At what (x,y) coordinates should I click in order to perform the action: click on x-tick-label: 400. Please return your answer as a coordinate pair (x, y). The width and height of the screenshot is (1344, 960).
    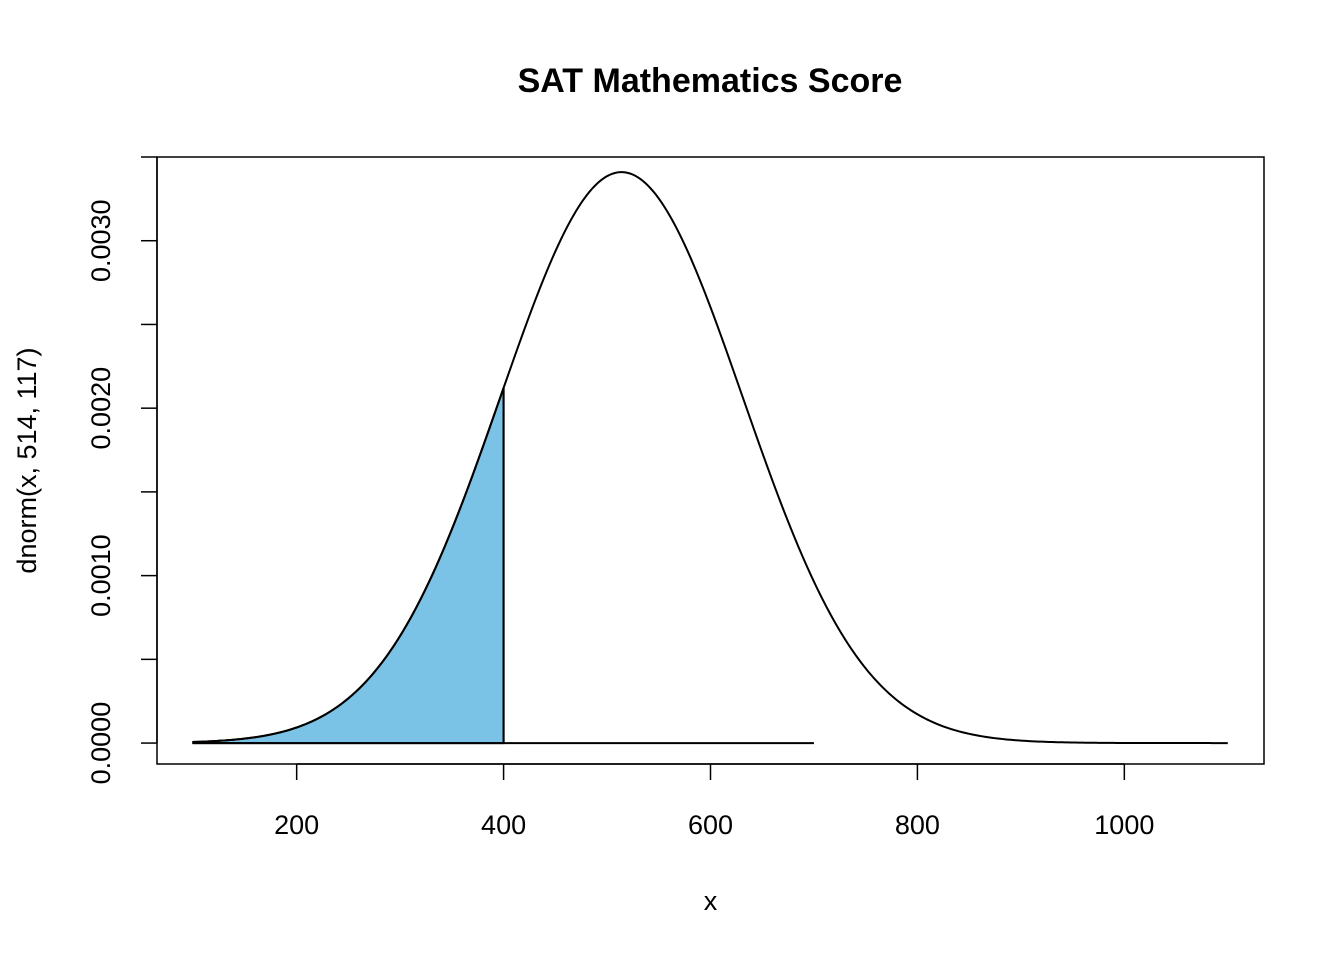
    Looking at the image, I should click on (503, 825).